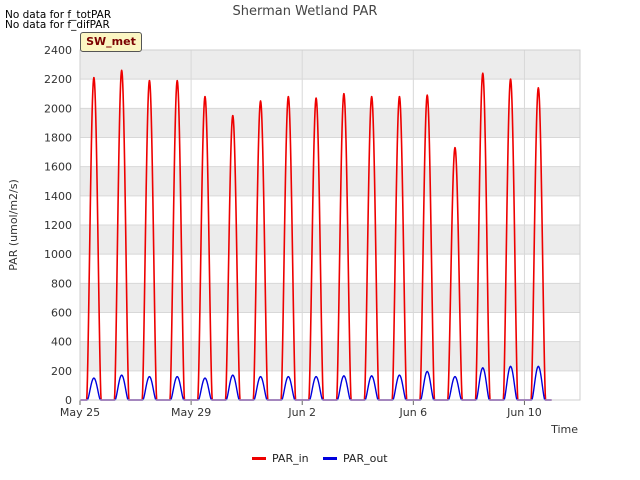 This screenshot has height=480, width=640. I want to click on y-tick-label: 800, so click(61, 283).